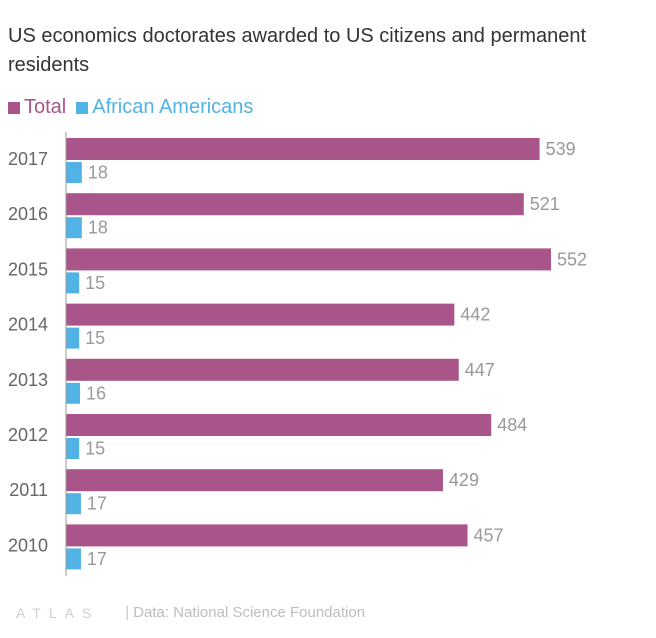 The image size is (656, 638). What do you see at coordinates (561, 149) in the screenshot?
I see `value-label-total-2017: 539` at bounding box center [561, 149].